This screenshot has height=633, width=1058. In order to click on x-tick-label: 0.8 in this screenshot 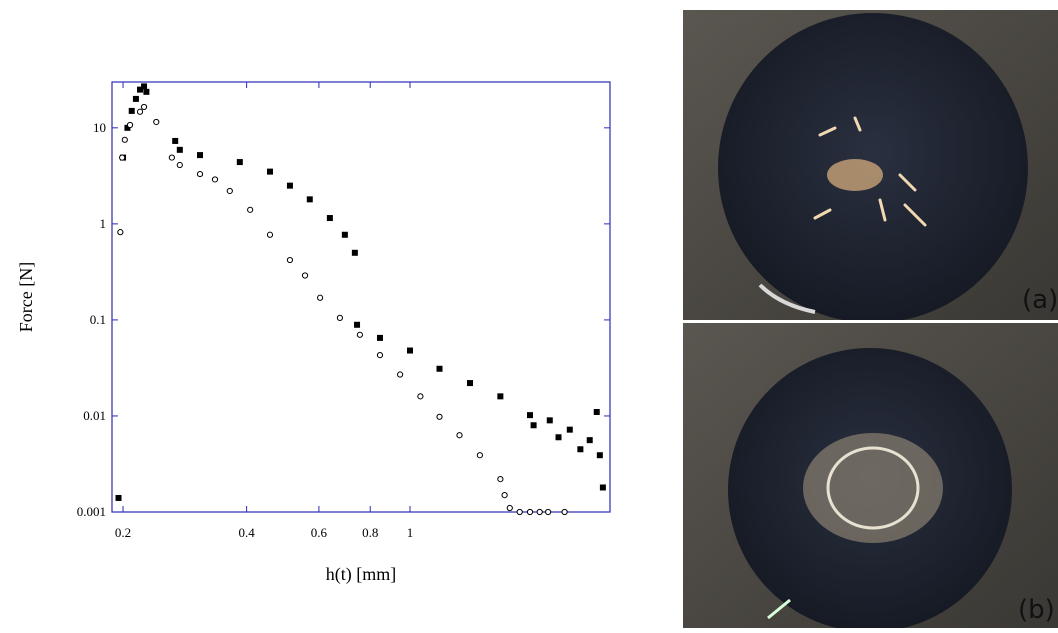, I will do `click(370, 532)`.